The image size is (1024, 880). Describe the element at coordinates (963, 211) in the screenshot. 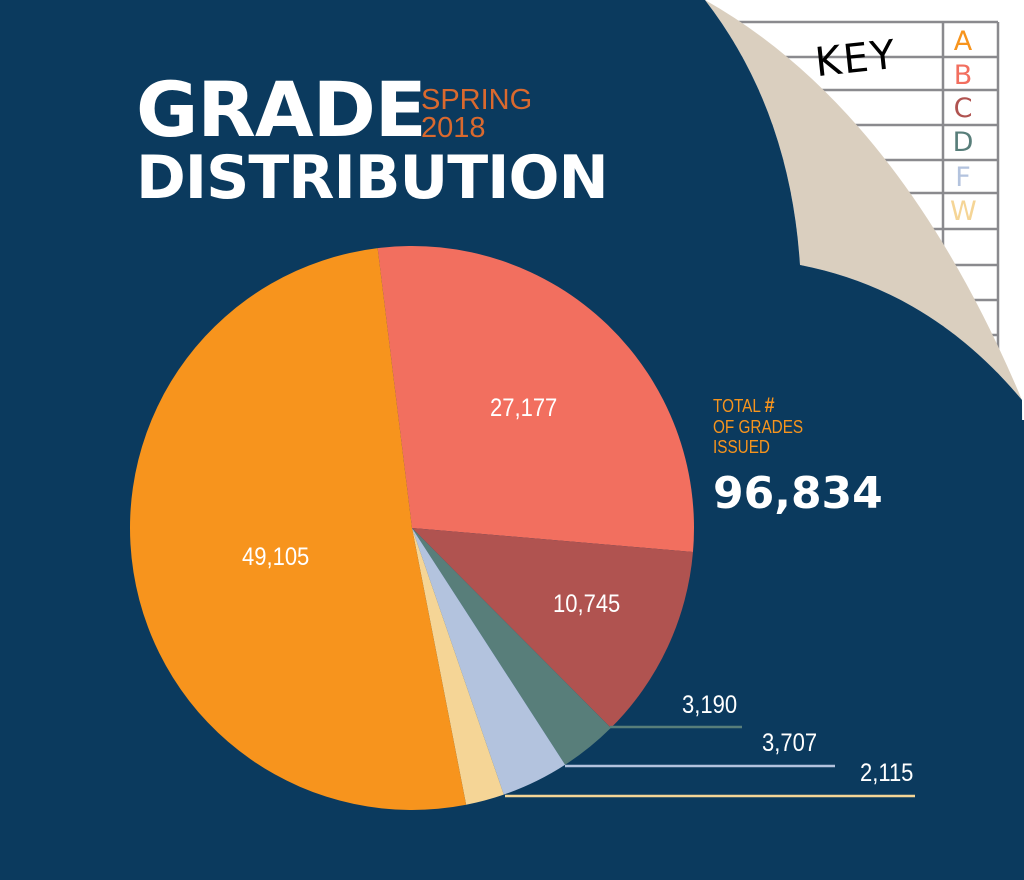

I see `key-letter-w: W` at that location.